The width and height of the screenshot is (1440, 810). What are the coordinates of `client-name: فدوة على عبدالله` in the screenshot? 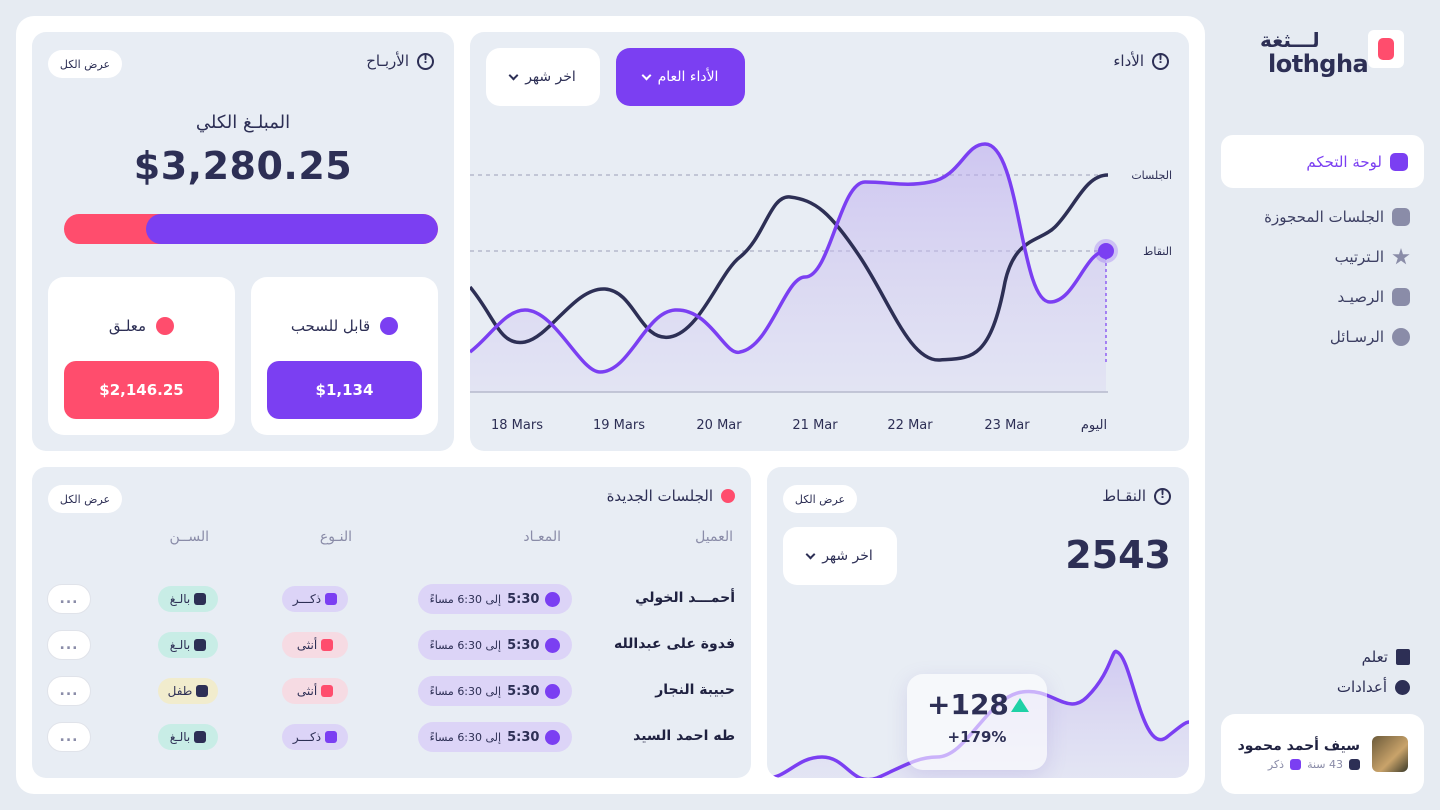 It's located at (674, 644).